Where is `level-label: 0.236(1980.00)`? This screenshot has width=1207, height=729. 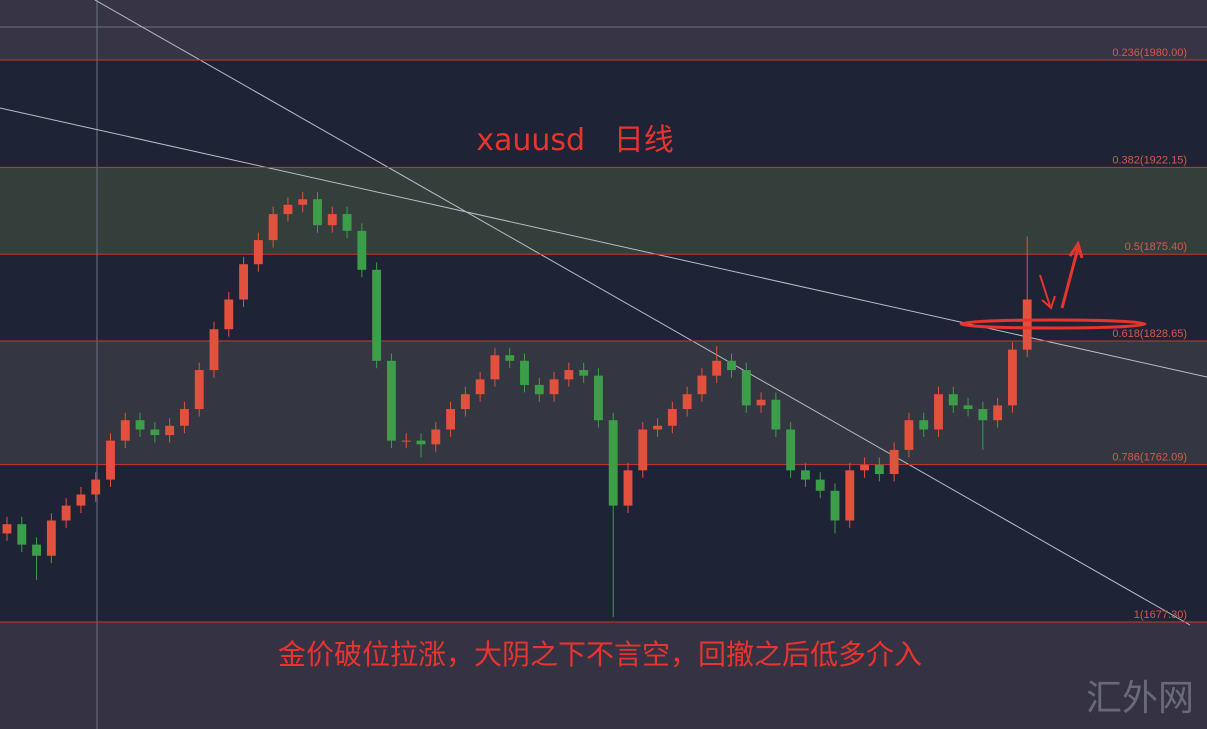
level-label: 0.236(1980.00) is located at coordinates (1149, 53).